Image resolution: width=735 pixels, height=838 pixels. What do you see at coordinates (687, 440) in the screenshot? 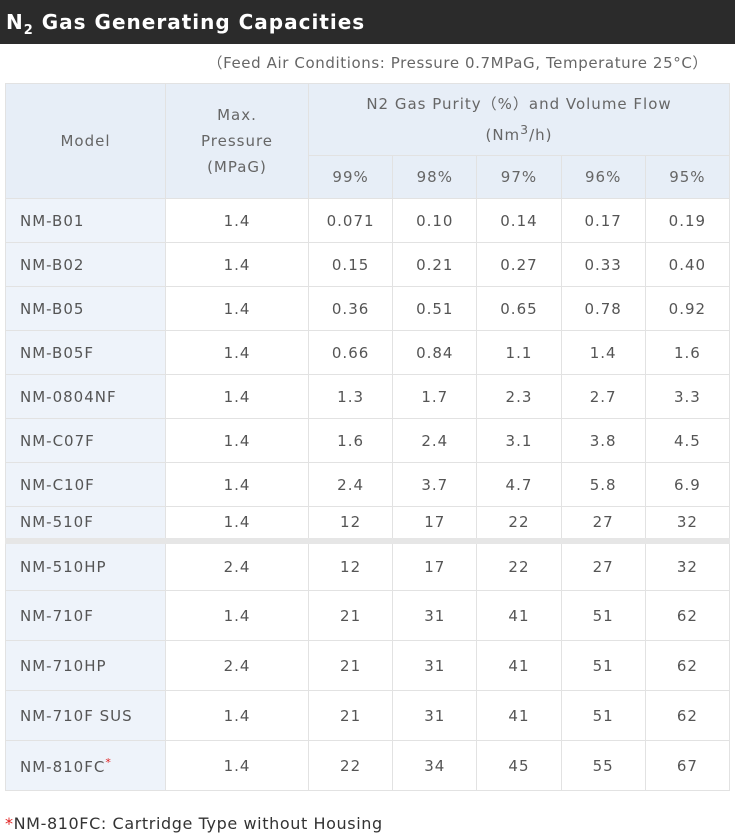
I see `value-cell: 4.5` at bounding box center [687, 440].